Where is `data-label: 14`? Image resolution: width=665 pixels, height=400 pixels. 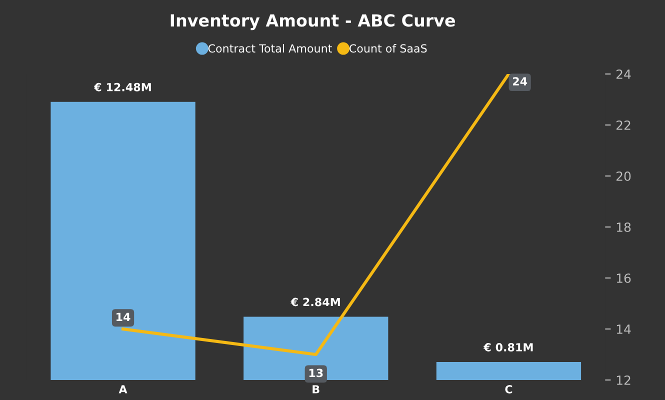 data-label: 14 is located at coordinates (123, 316).